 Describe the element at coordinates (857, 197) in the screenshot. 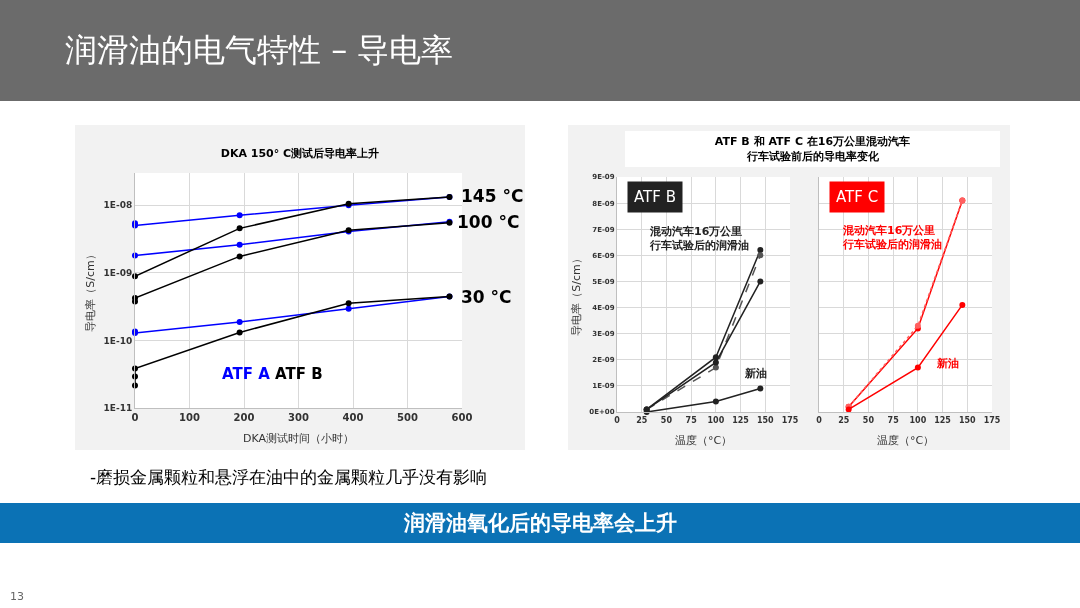

I see `text: ATF C` at that location.